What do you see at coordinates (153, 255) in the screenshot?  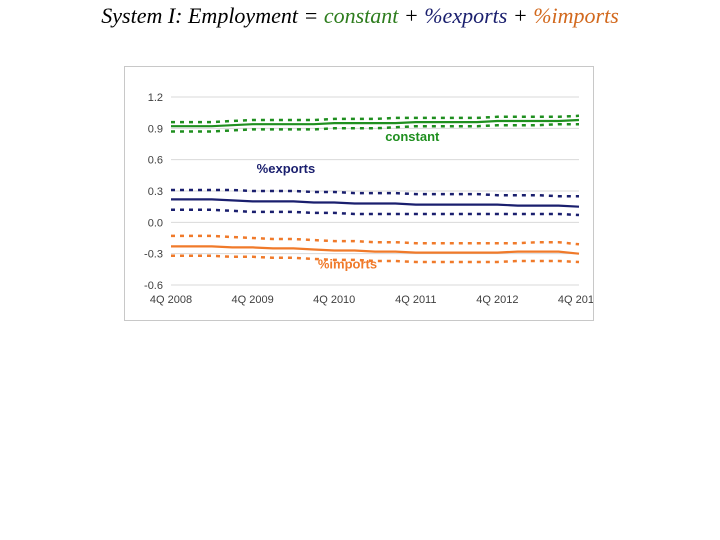 I see `y-tick-label: -0.3` at bounding box center [153, 255].